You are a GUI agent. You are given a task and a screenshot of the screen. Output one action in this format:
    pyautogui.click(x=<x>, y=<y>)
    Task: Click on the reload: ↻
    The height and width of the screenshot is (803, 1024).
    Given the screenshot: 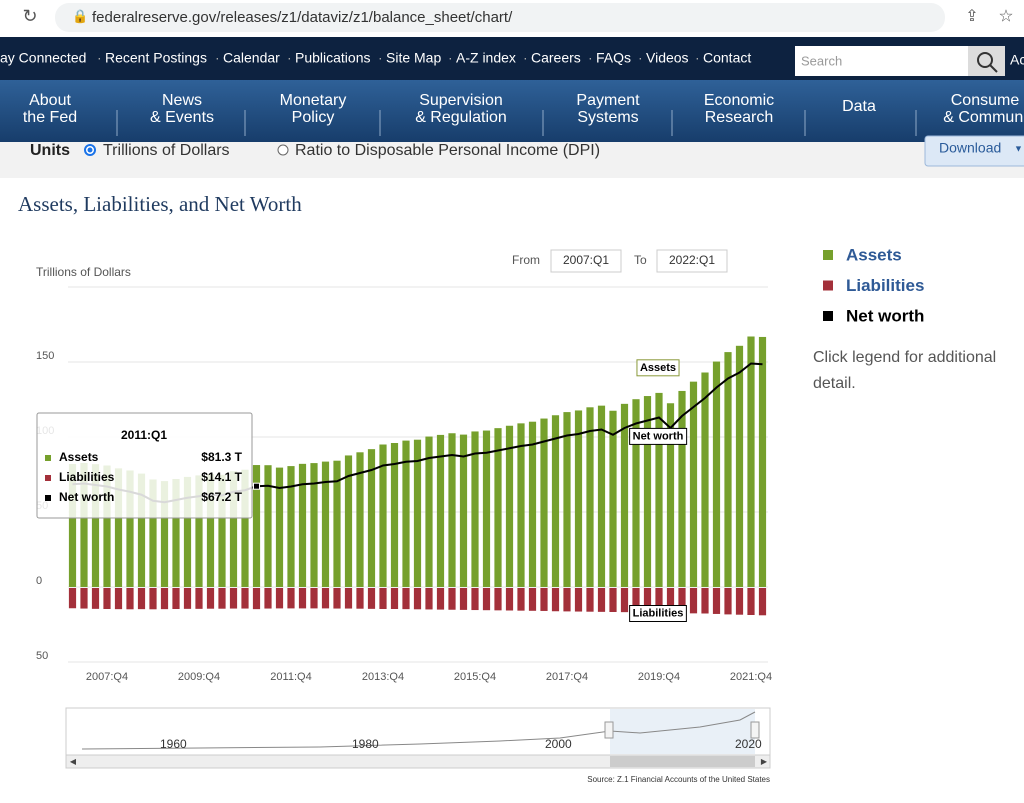 What is the action you would take?
    pyautogui.click(x=29, y=16)
    